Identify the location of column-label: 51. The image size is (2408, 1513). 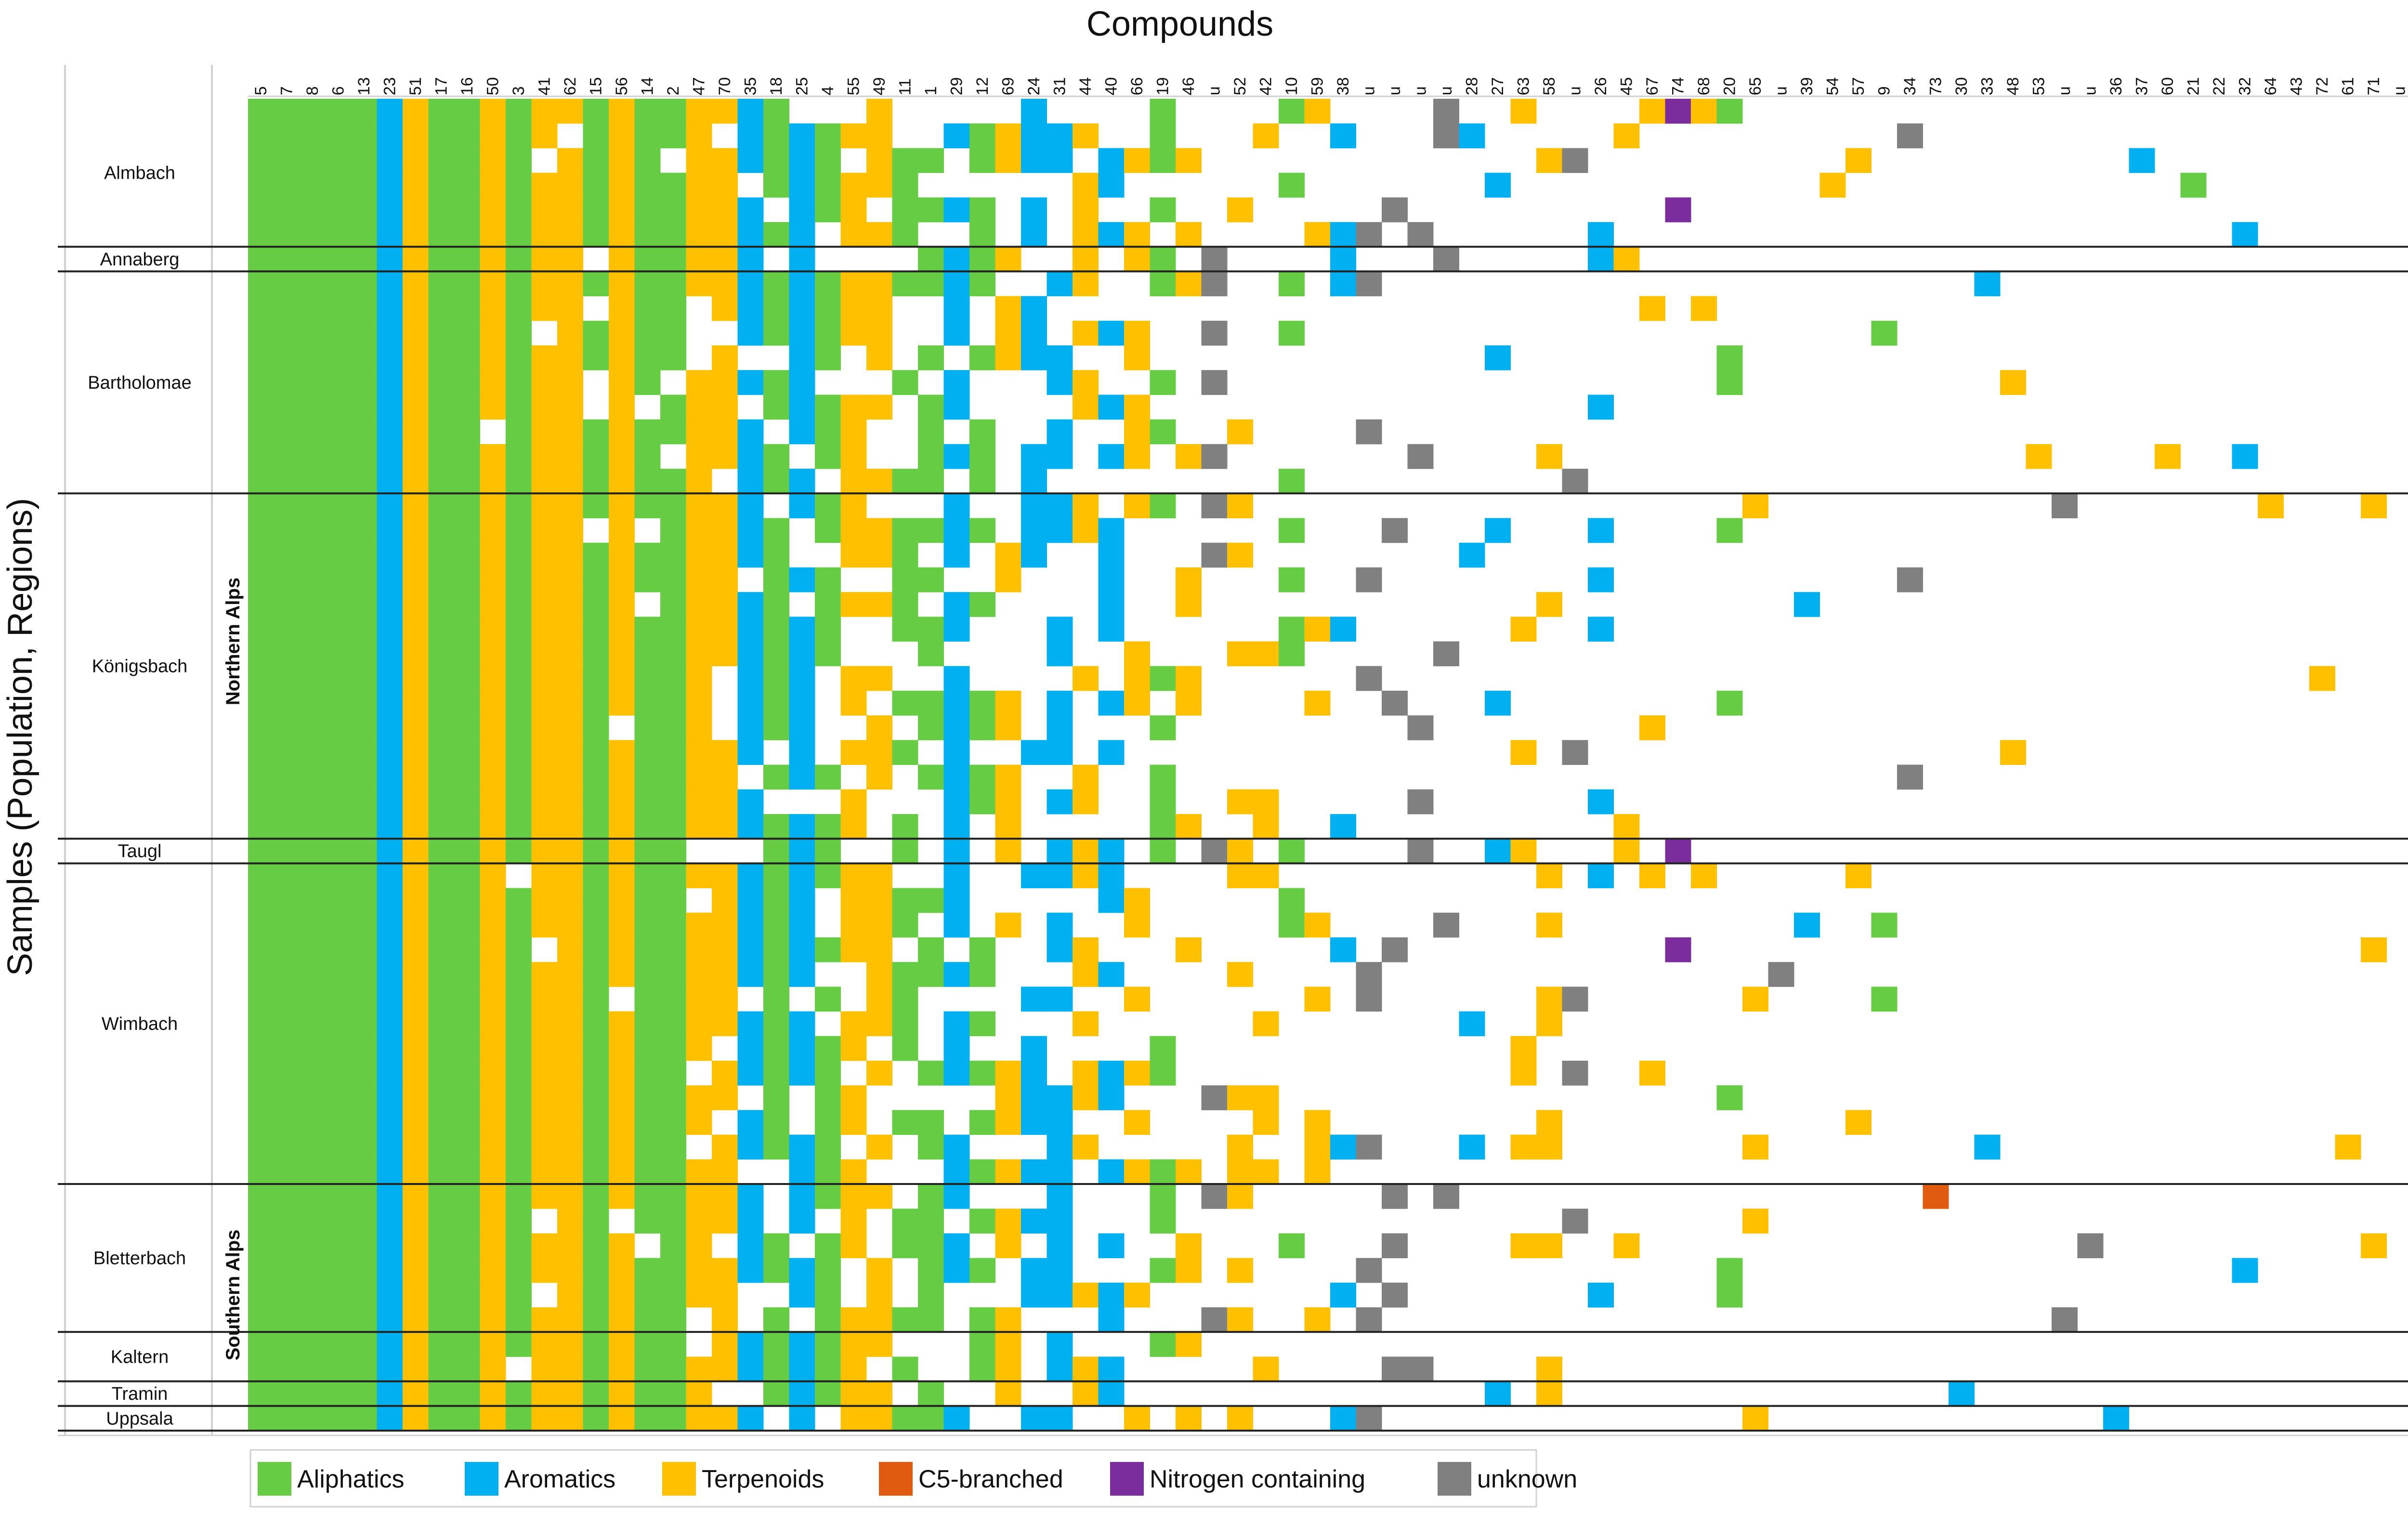
(415, 86).